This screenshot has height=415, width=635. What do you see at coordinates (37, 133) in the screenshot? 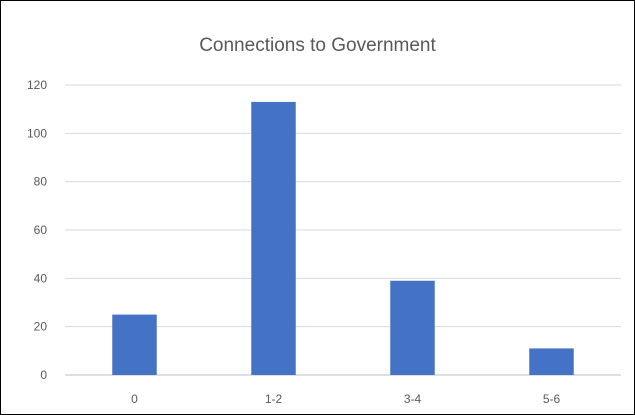
I see `y-tick-label-100: 100` at bounding box center [37, 133].